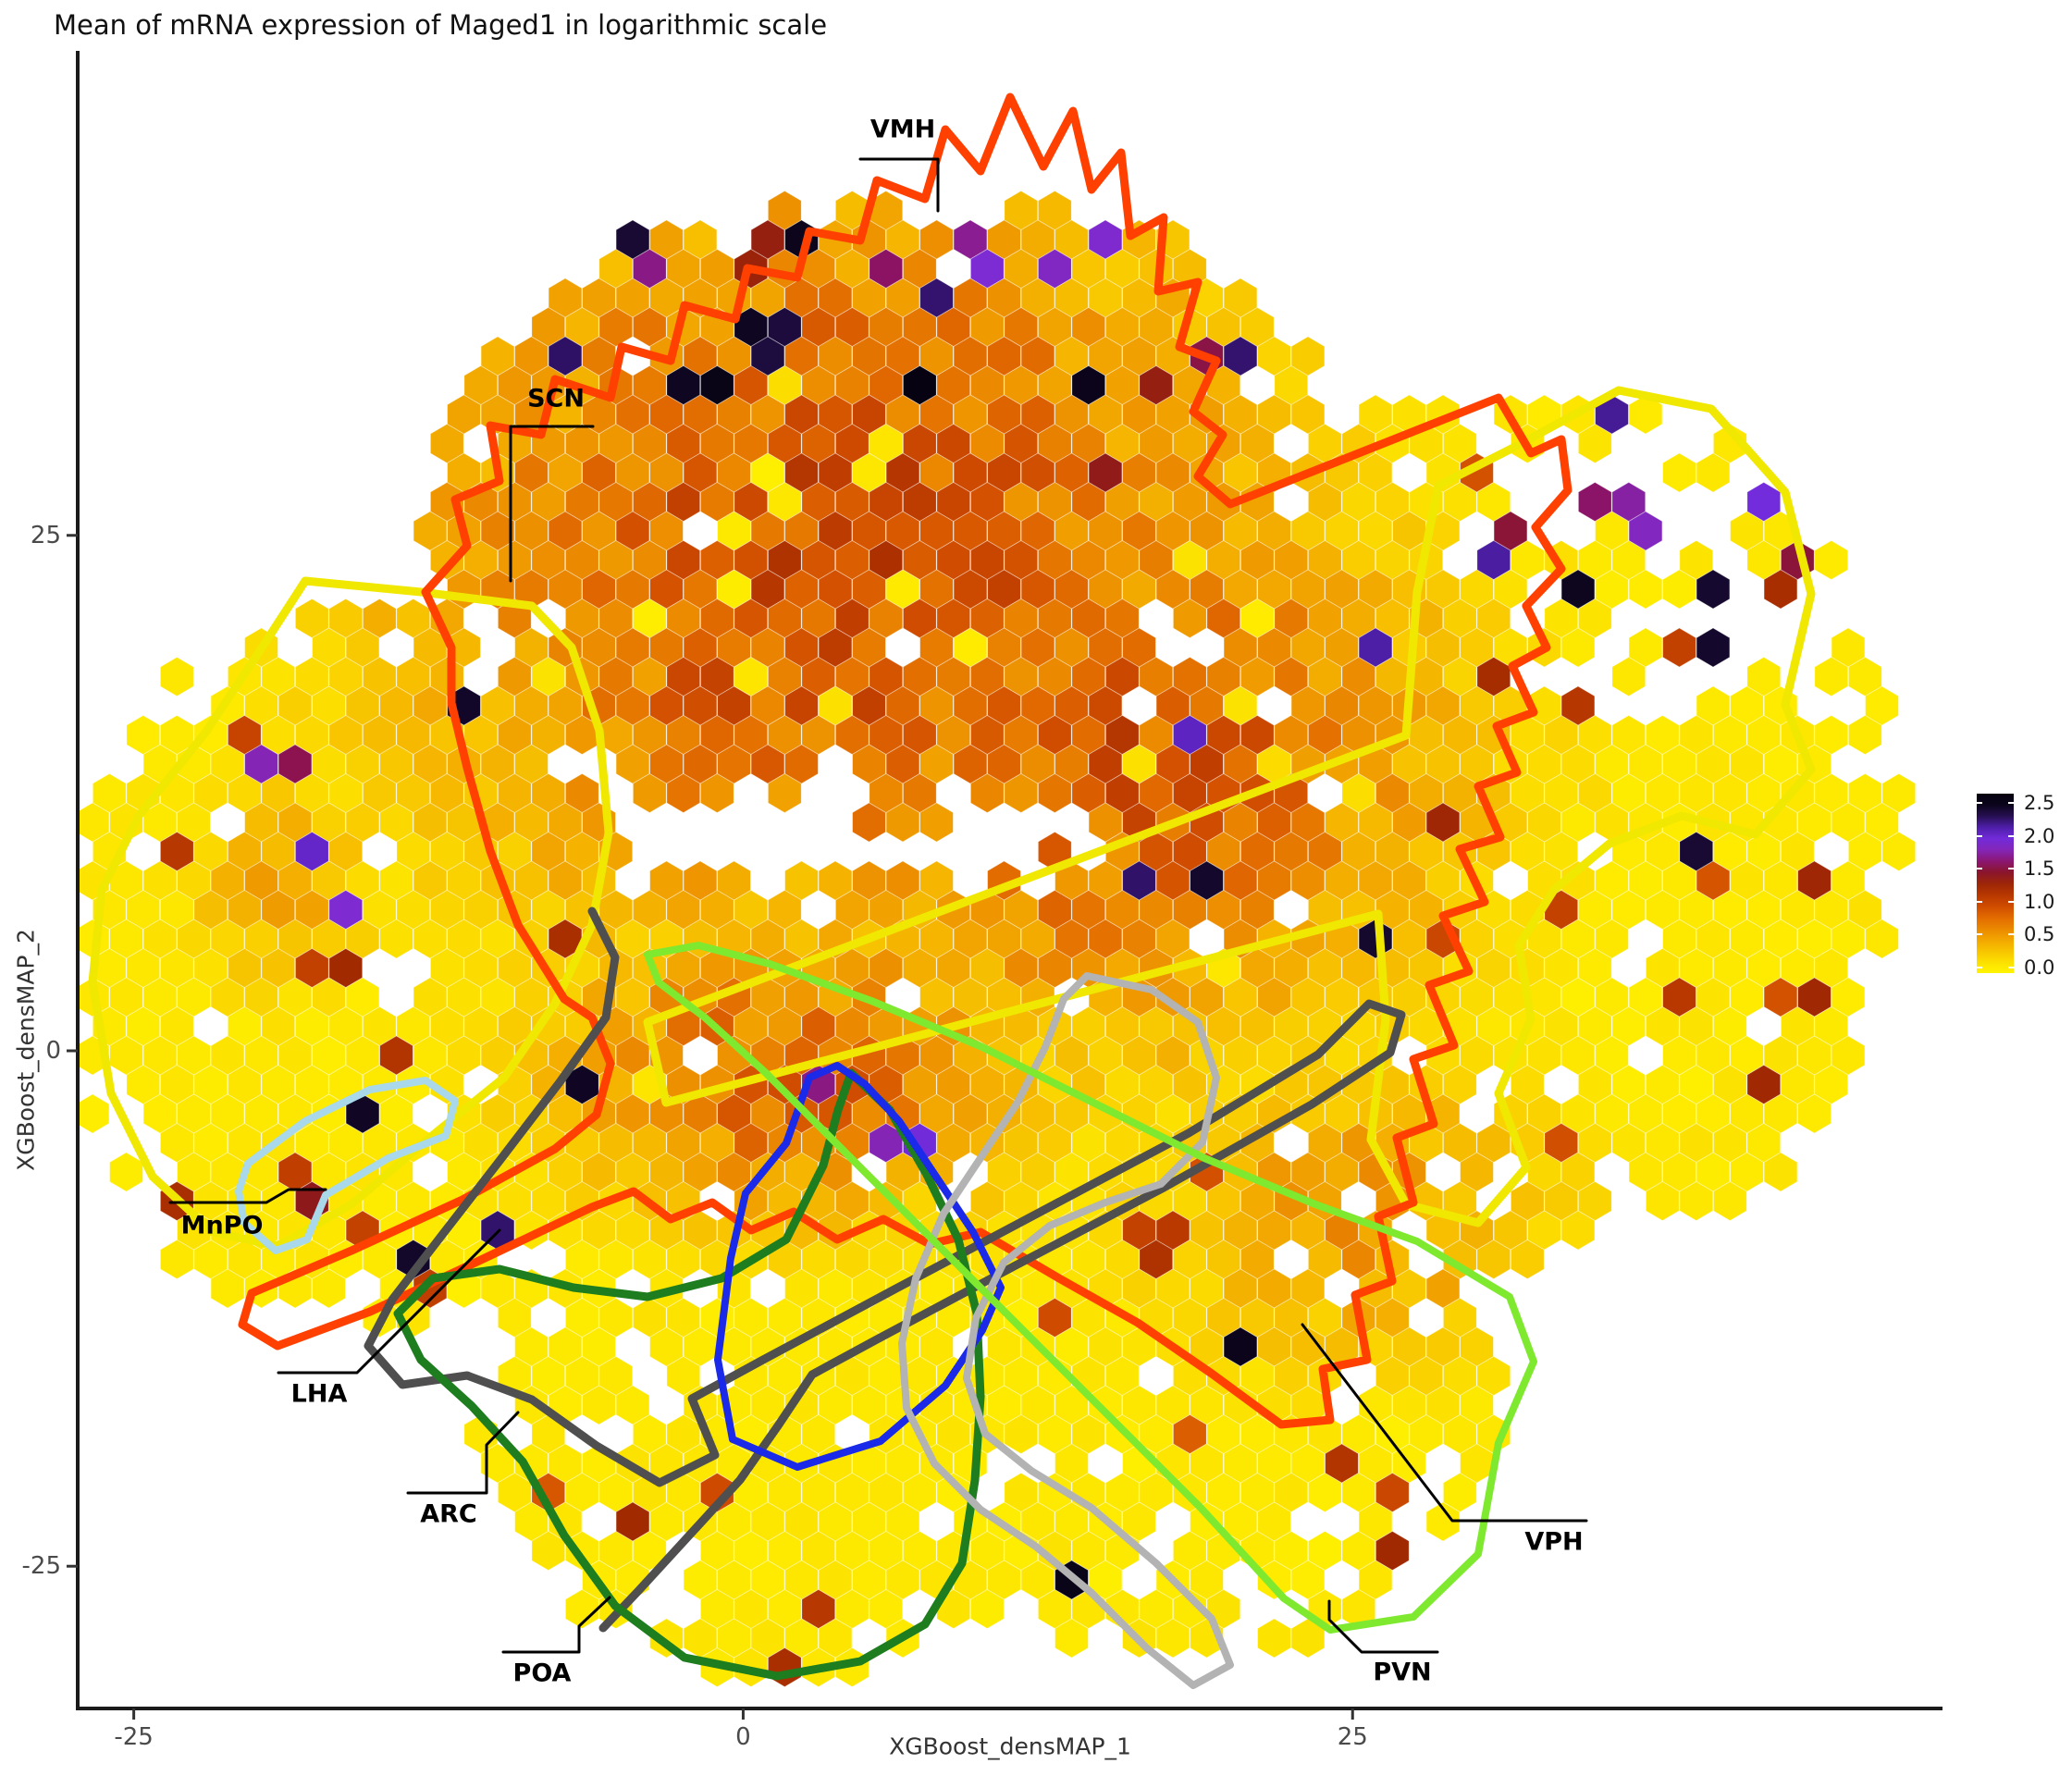 The image size is (2072, 1776). I want to click on annotation-leader-lha, so click(389, 1302).